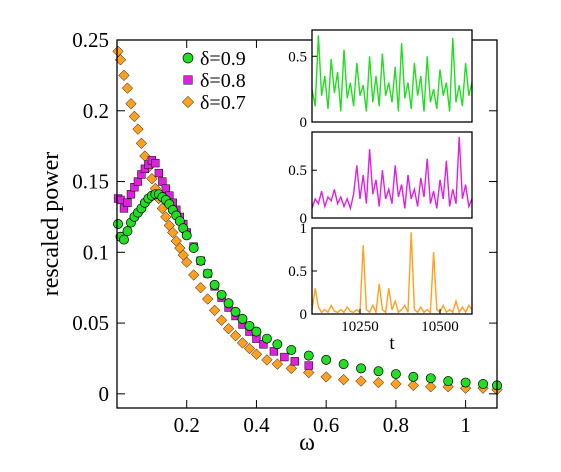 The height and width of the screenshot is (472, 561). I want to click on x-tick-label: 0.6, so click(326, 425).